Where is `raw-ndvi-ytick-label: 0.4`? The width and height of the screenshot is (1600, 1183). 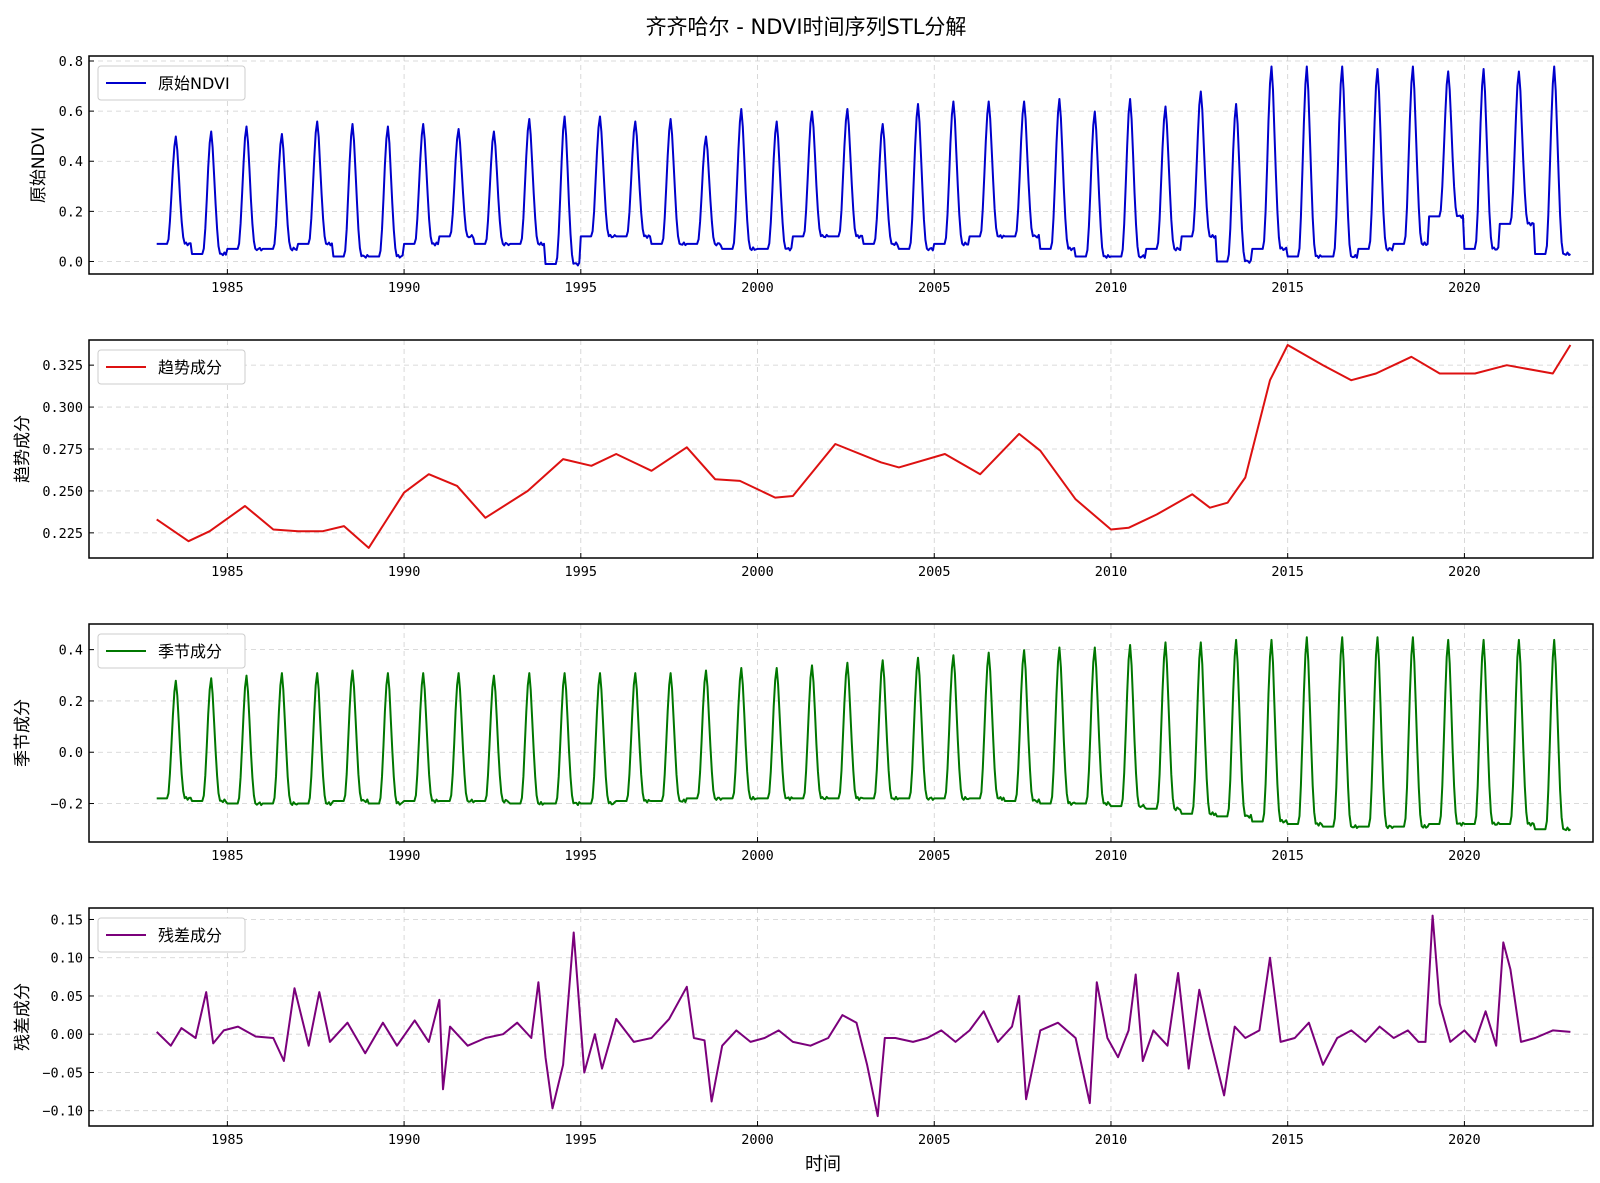 raw-ndvi-ytick-label: 0.4 is located at coordinates (71, 162).